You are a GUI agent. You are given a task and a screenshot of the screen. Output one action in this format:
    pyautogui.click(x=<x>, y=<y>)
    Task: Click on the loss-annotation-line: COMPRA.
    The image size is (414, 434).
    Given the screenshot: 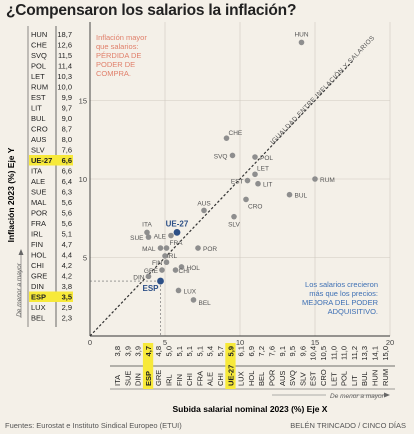 What is the action you would take?
    pyautogui.click(x=113, y=73)
    